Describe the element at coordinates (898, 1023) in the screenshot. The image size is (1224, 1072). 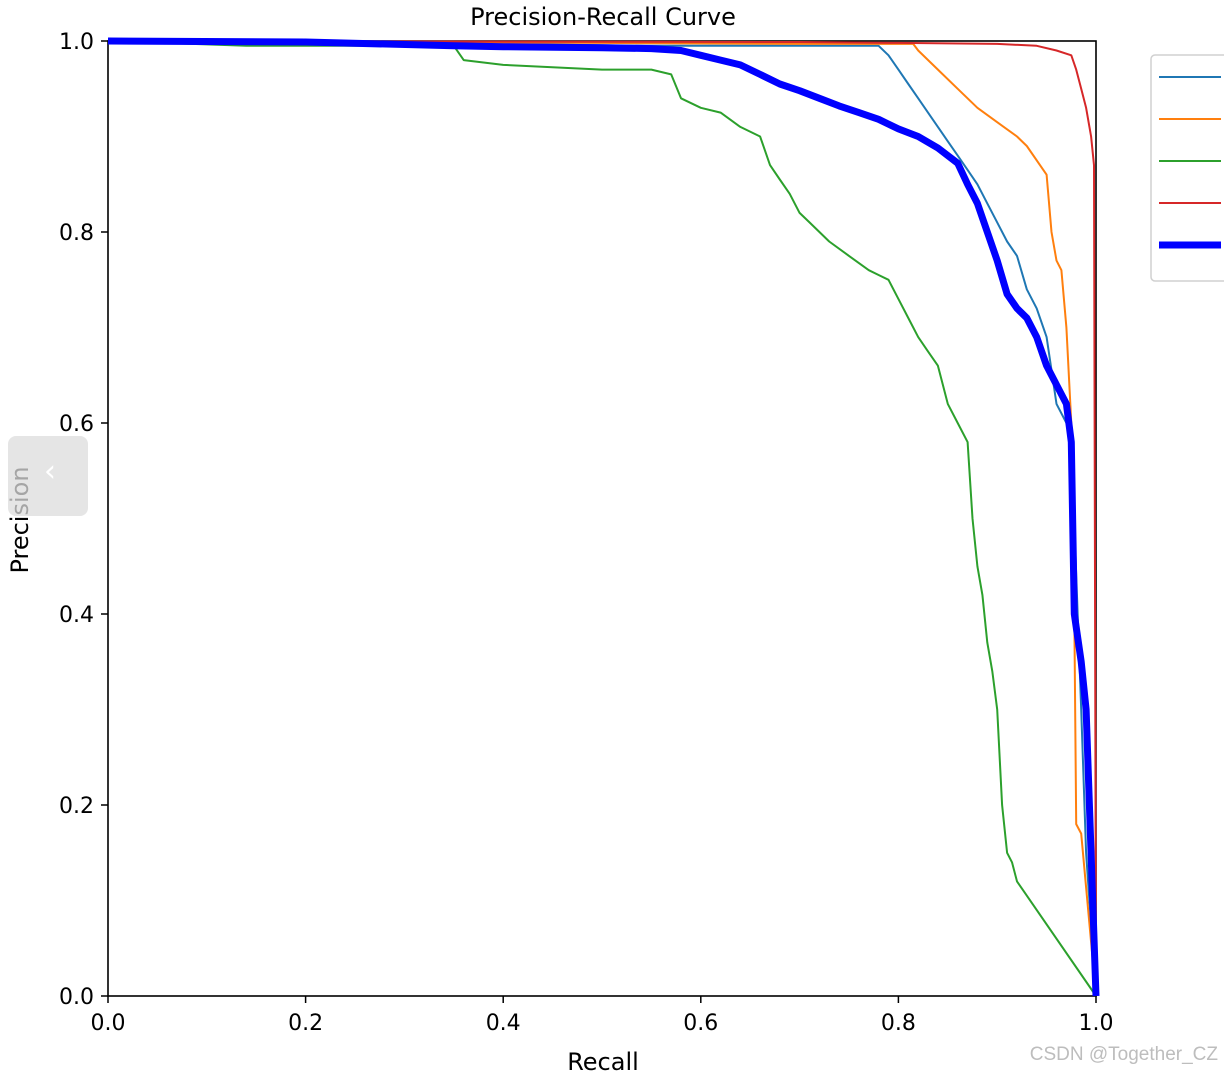
I see `x-tick-label: 0.8` at that location.